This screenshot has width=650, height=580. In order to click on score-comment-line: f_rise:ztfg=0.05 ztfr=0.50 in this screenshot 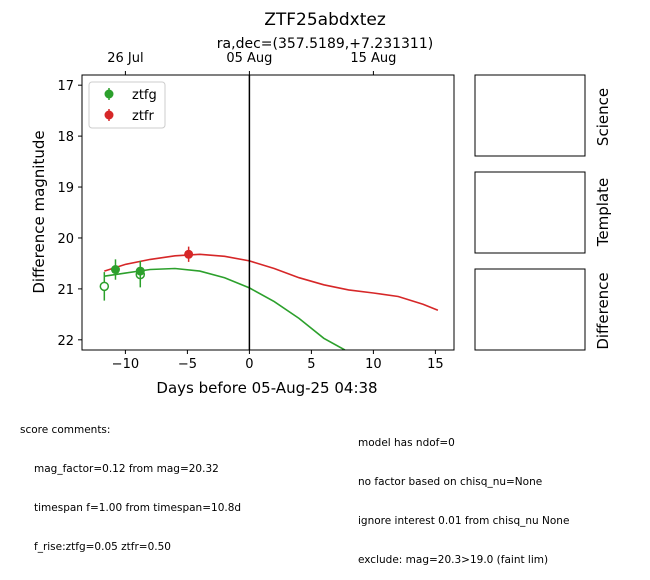, I will do `click(102, 547)`.